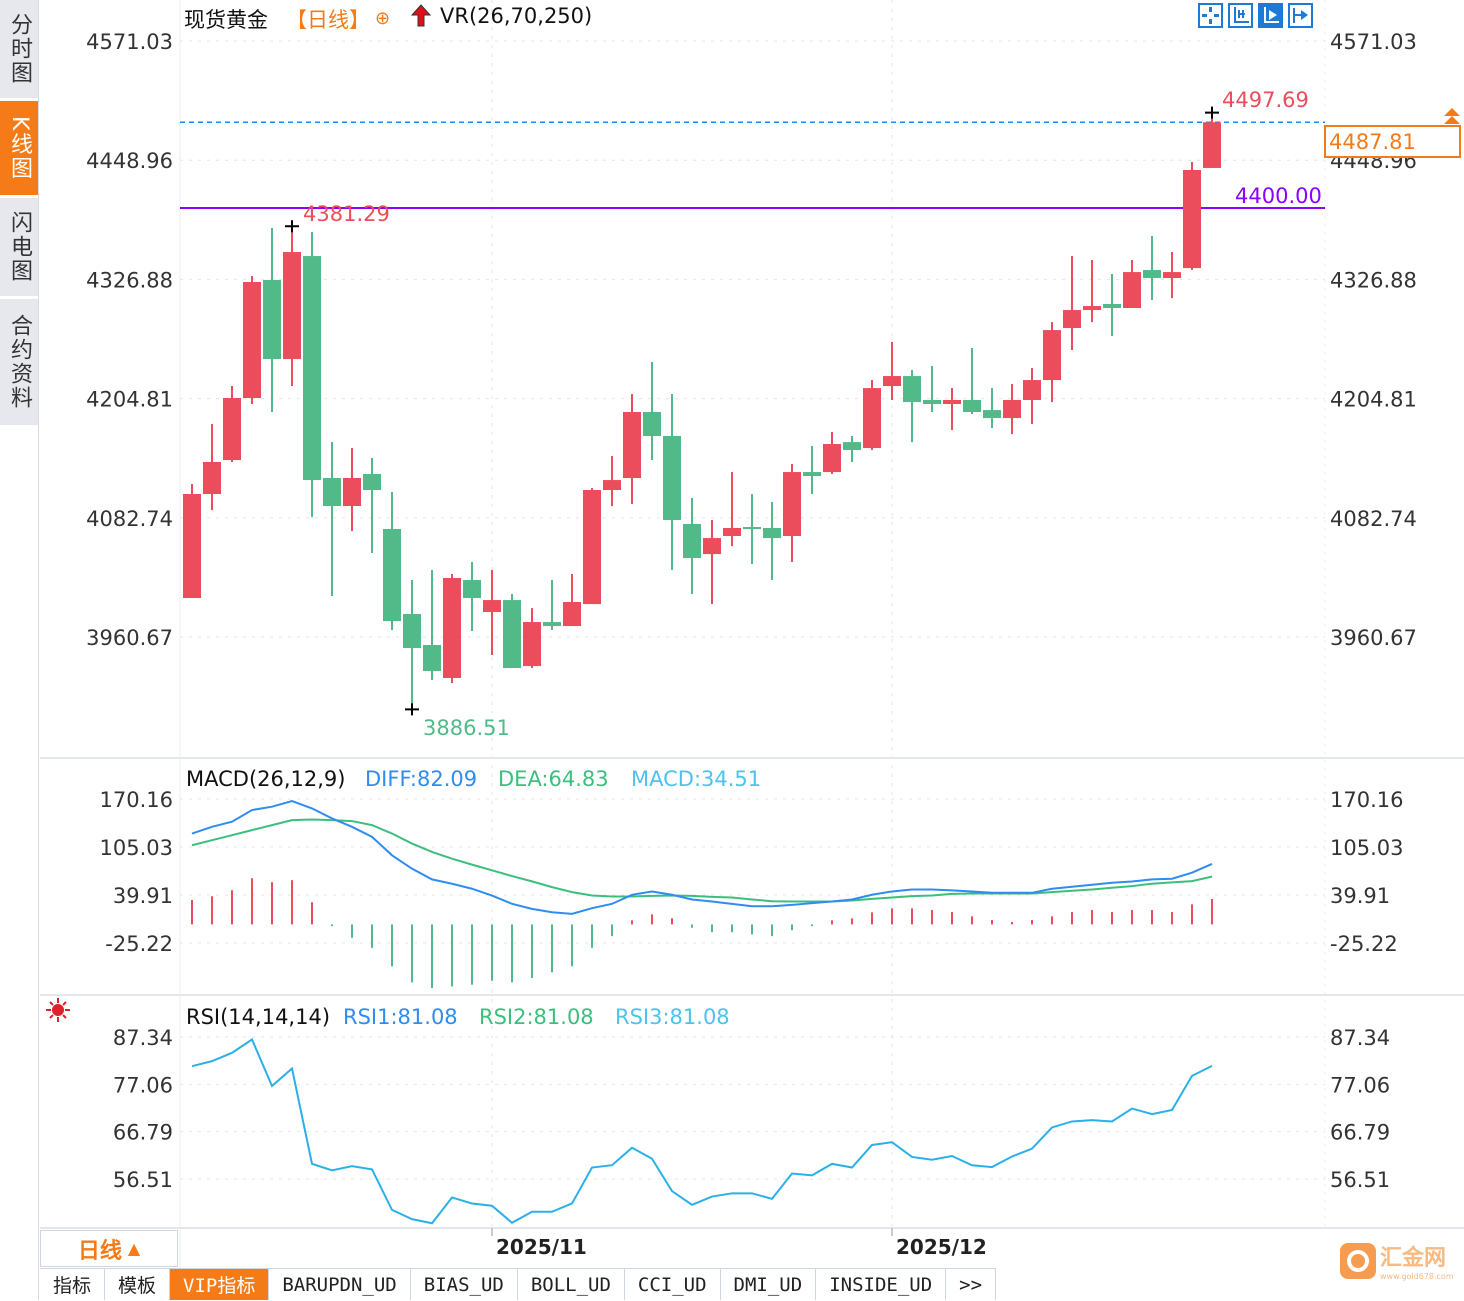  What do you see at coordinates (19, 50) in the screenshot?
I see `tab-time-sharing: 分时图` at bounding box center [19, 50].